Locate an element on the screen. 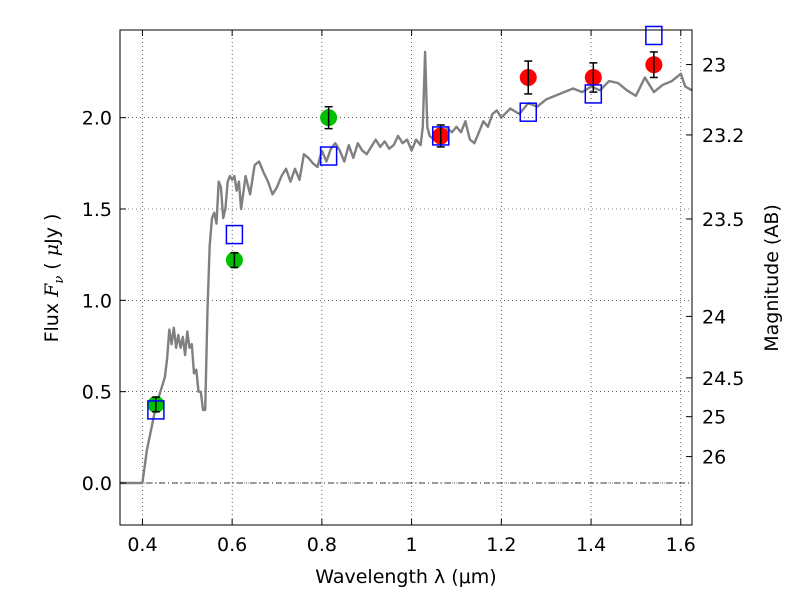 This screenshot has width=800, height=600. x-tick-label: 1.2 is located at coordinates (501, 545).